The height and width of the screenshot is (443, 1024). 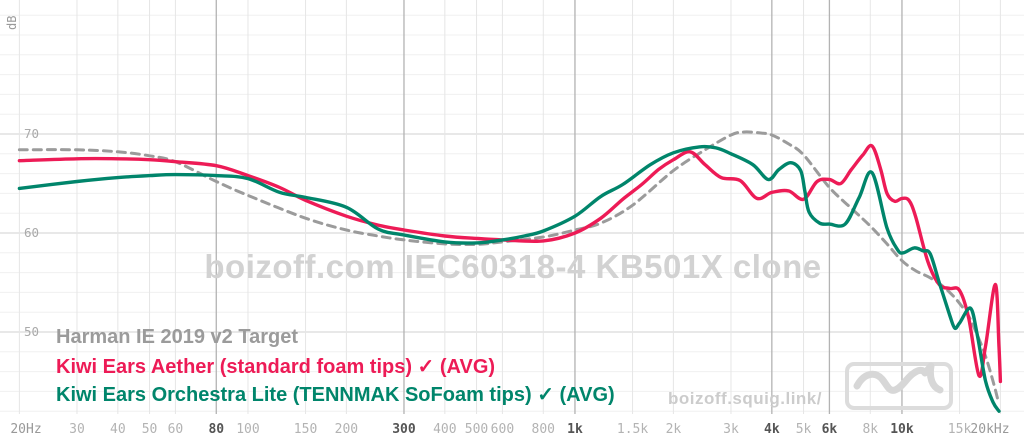 What do you see at coordinates (247, 429) in the screenshot?
I see `x-tick-label-100: 100` at bounding box center [247, 429].